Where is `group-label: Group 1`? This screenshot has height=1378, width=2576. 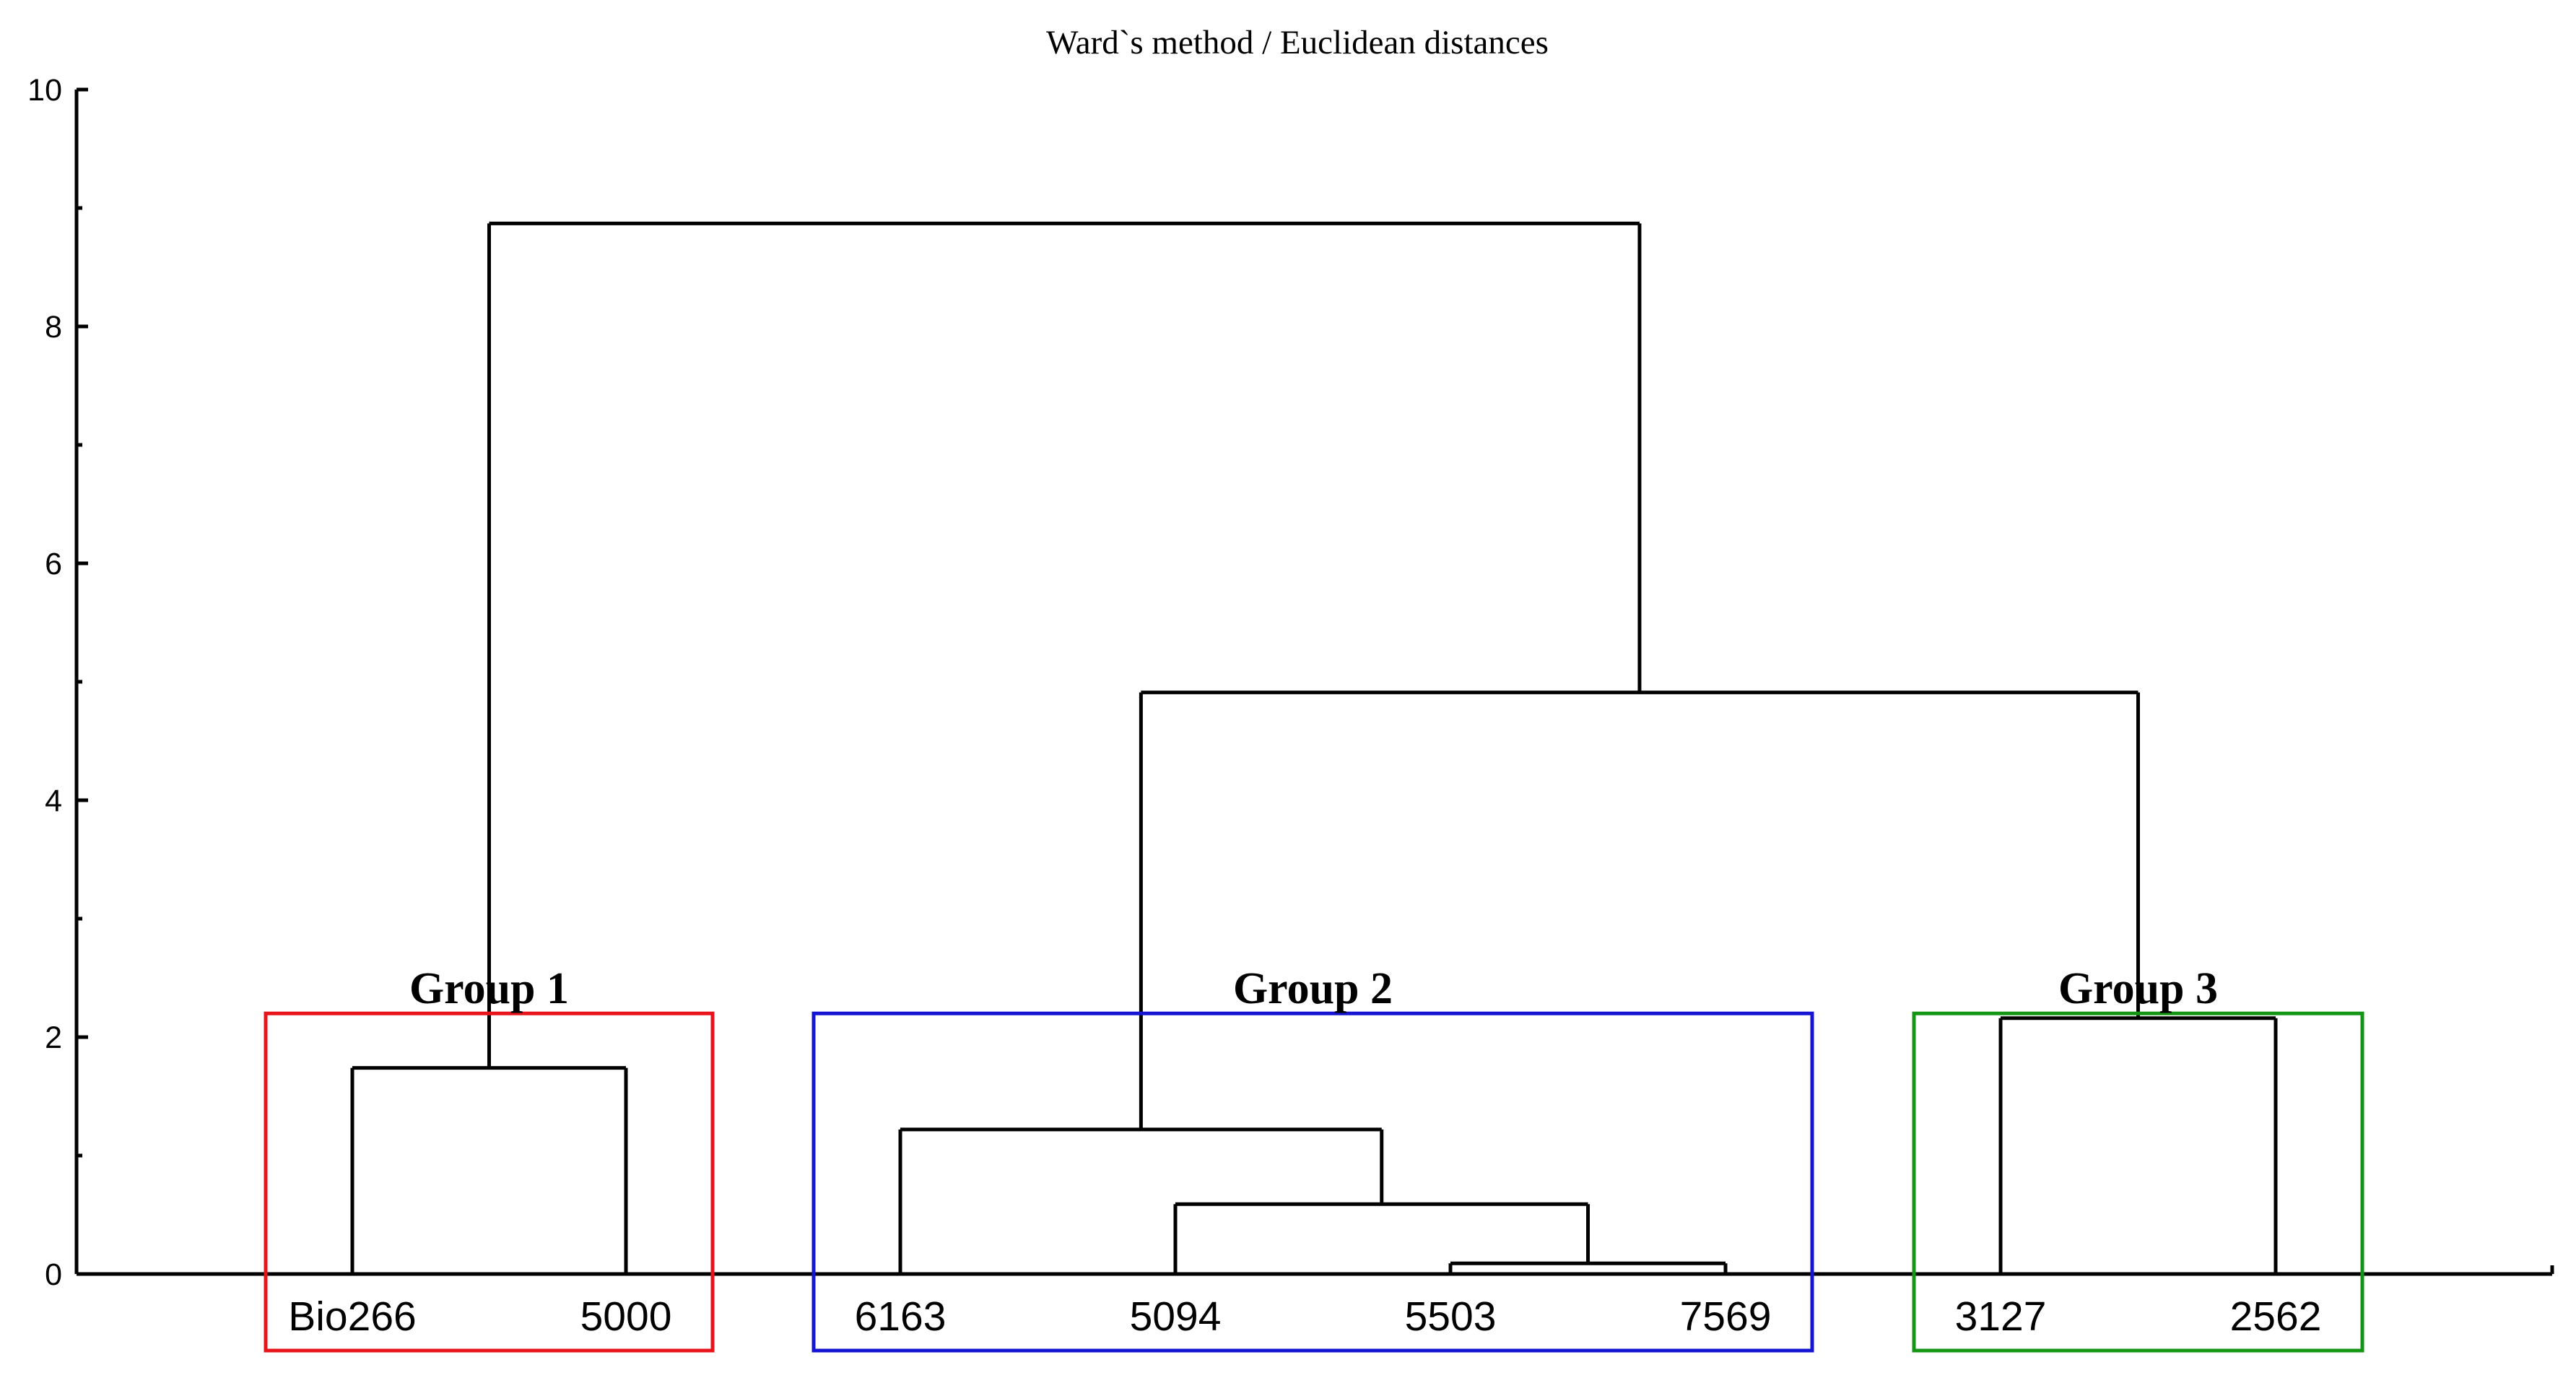
group-label: Group 1 is located at coordinates (489, 988).